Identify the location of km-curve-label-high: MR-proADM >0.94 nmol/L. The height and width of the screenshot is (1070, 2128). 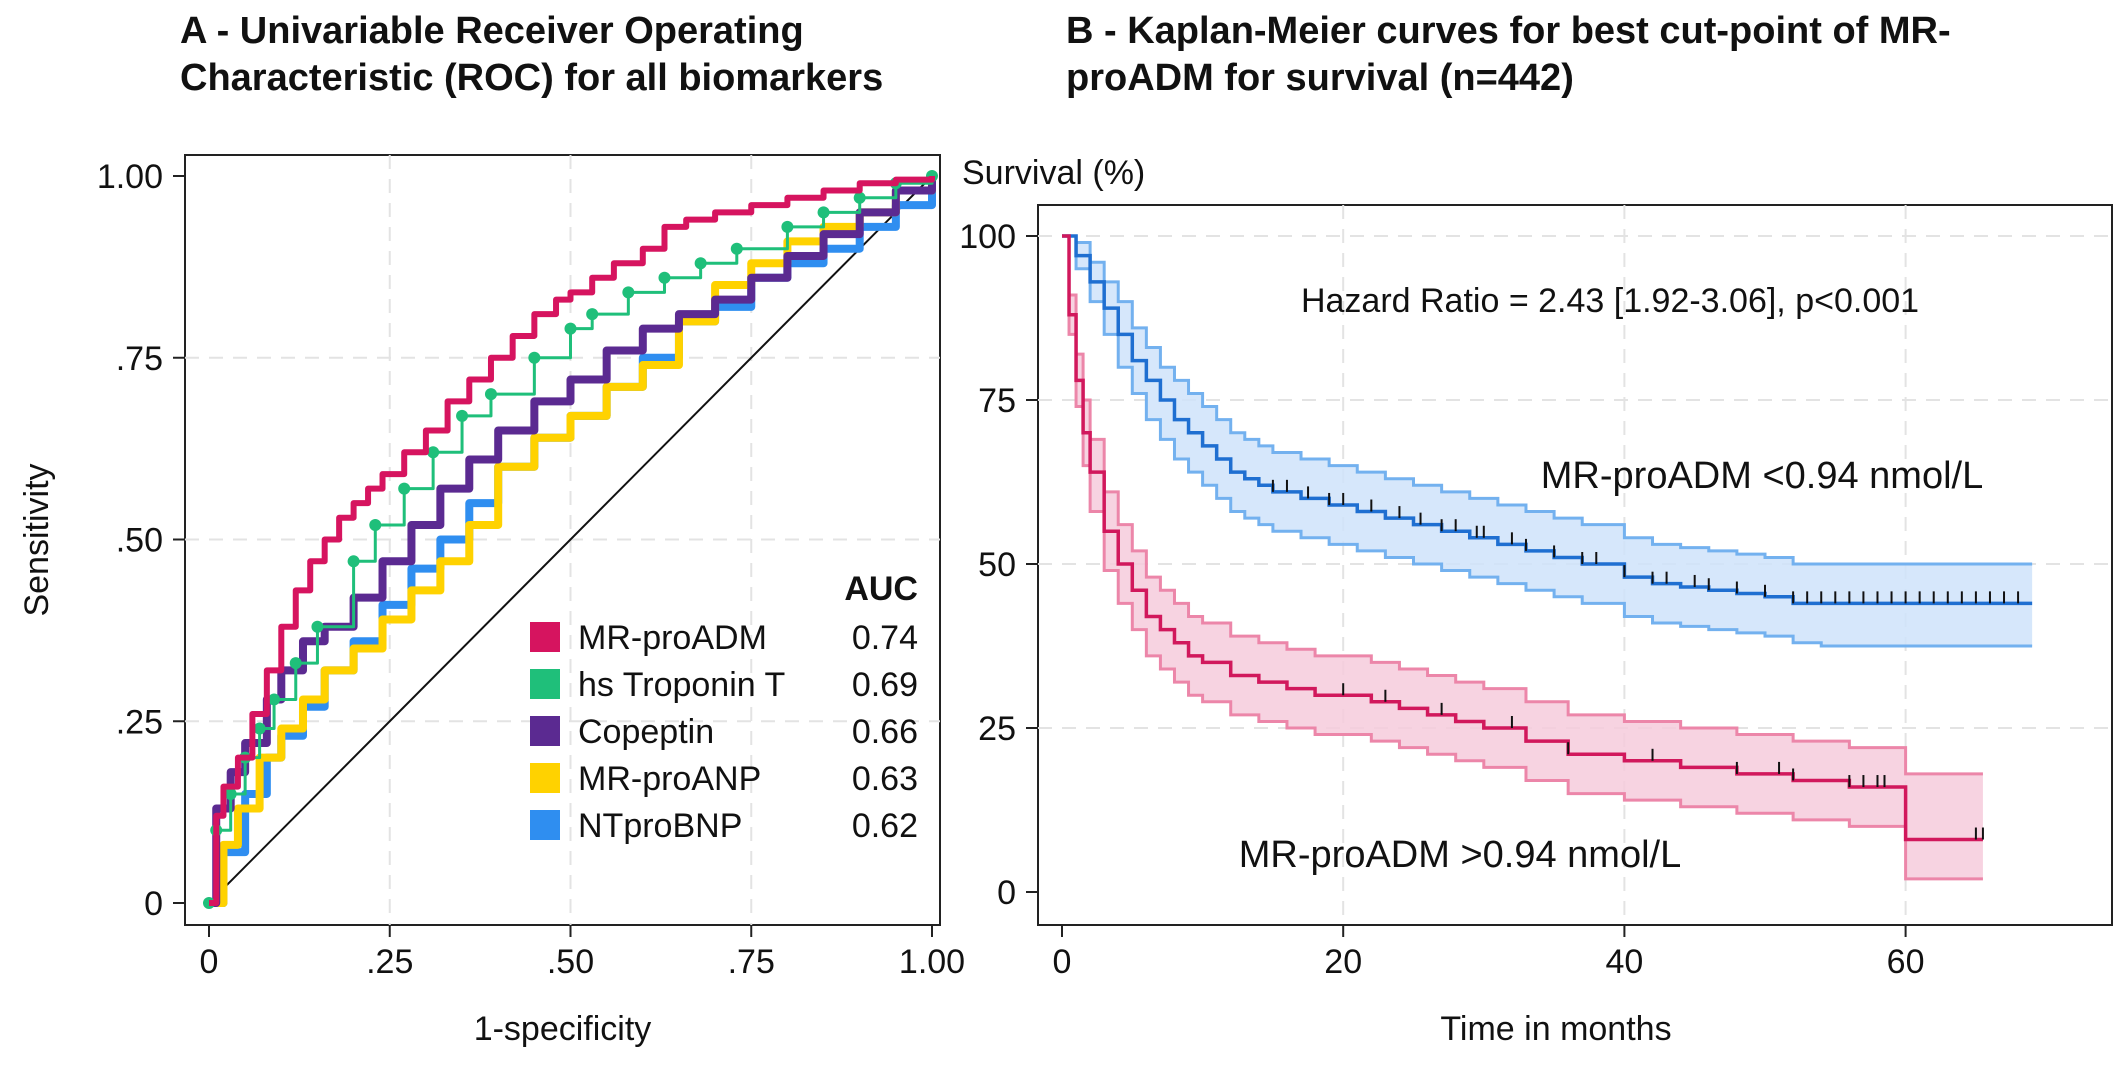
(1460, 855).